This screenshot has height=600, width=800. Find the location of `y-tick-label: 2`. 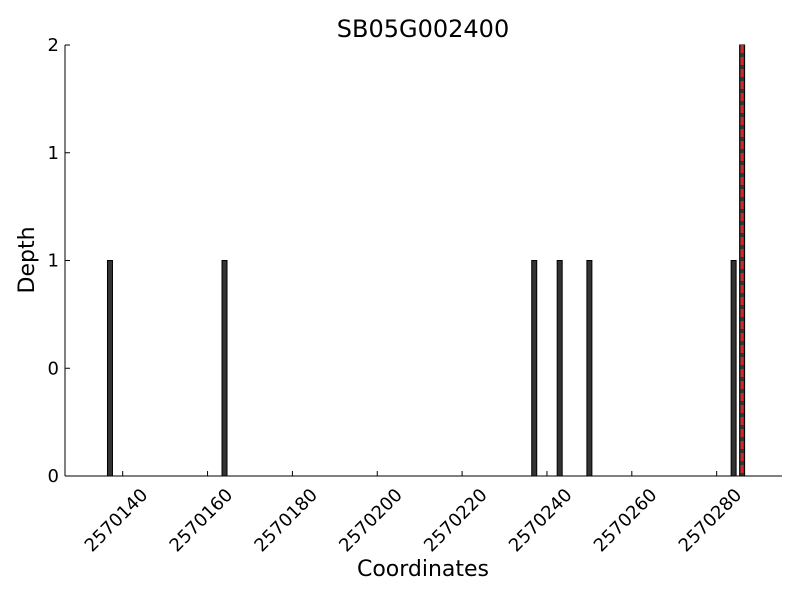

y-tick-label: 2 is located at coordinates (53, 45).